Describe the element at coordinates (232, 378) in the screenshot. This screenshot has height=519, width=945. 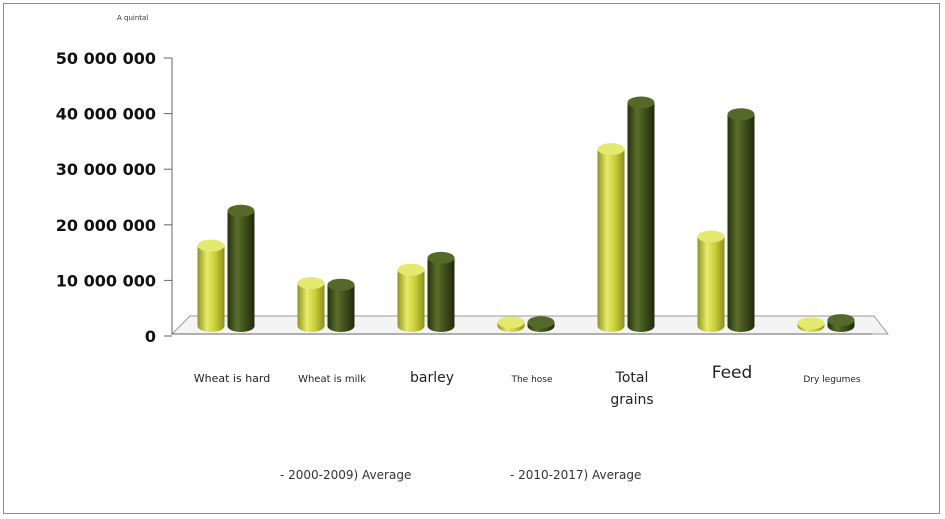
I see `x-category-label: Wheat is hard` at that location.